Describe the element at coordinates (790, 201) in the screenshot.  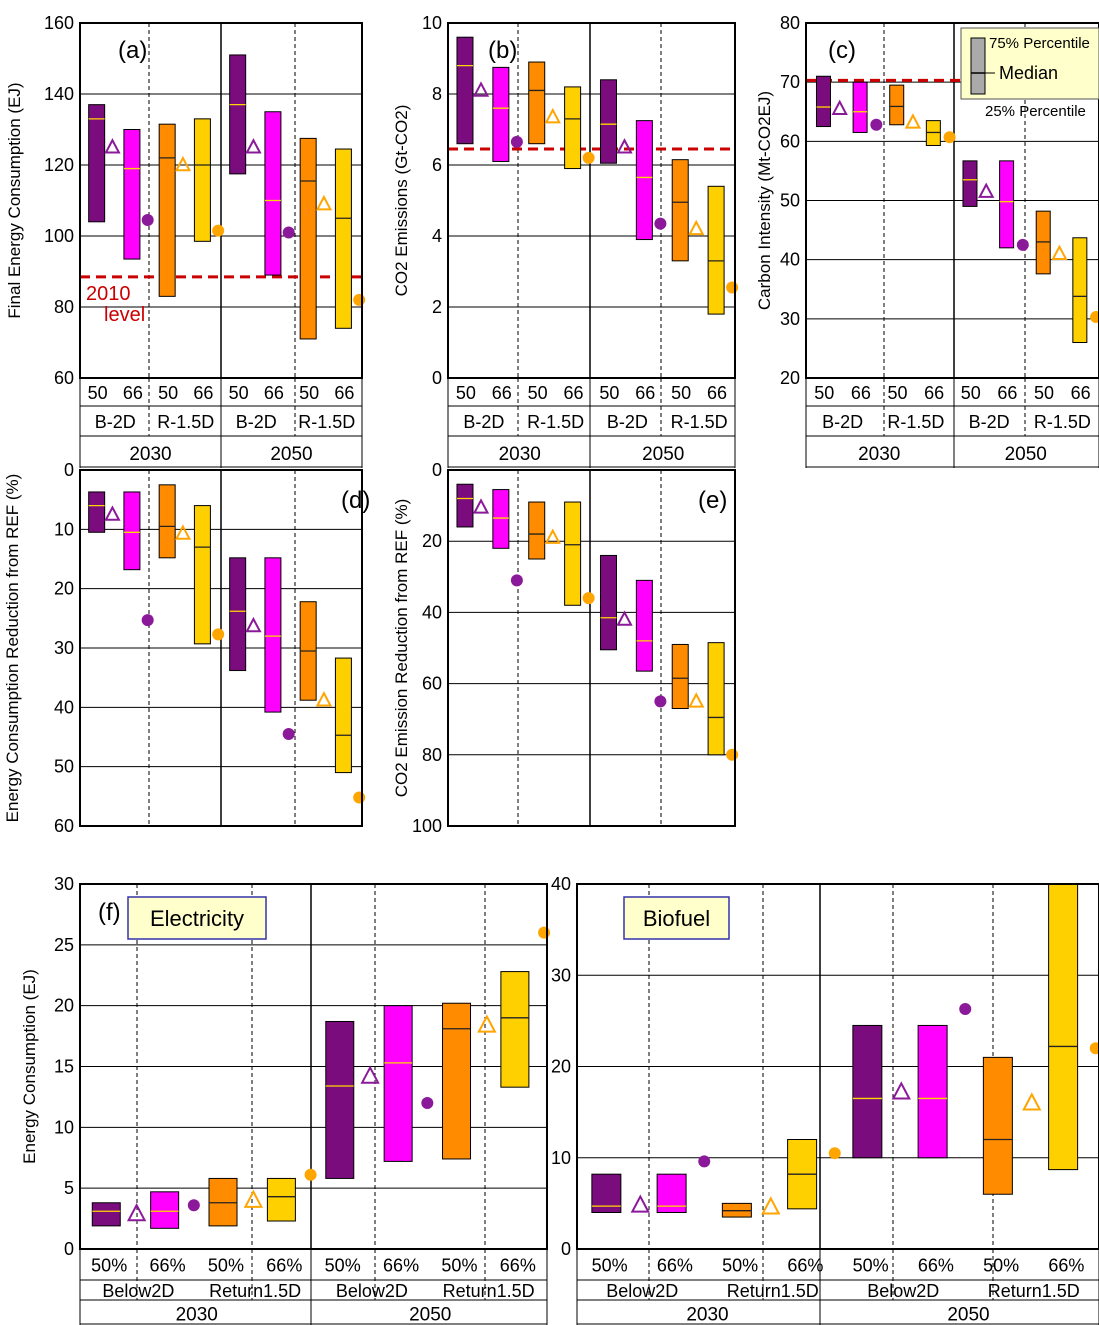
I see `y-tick-label: 50` at that location.